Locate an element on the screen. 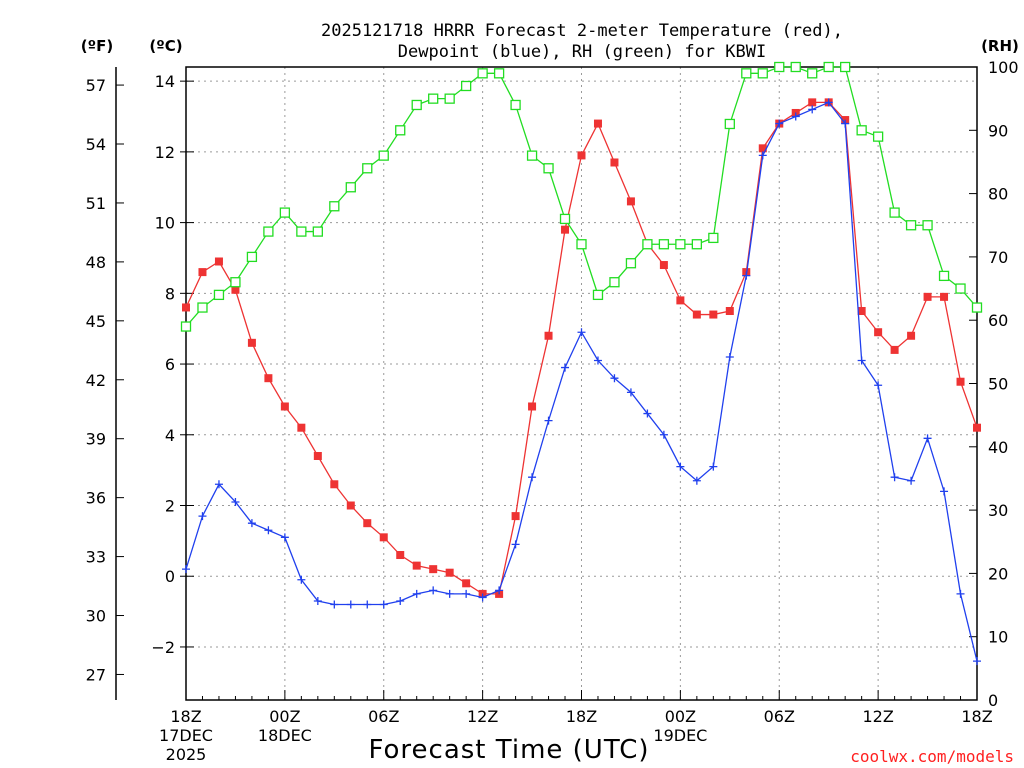  rh-tick-label: 100 is located at coordinates (1003, 67).